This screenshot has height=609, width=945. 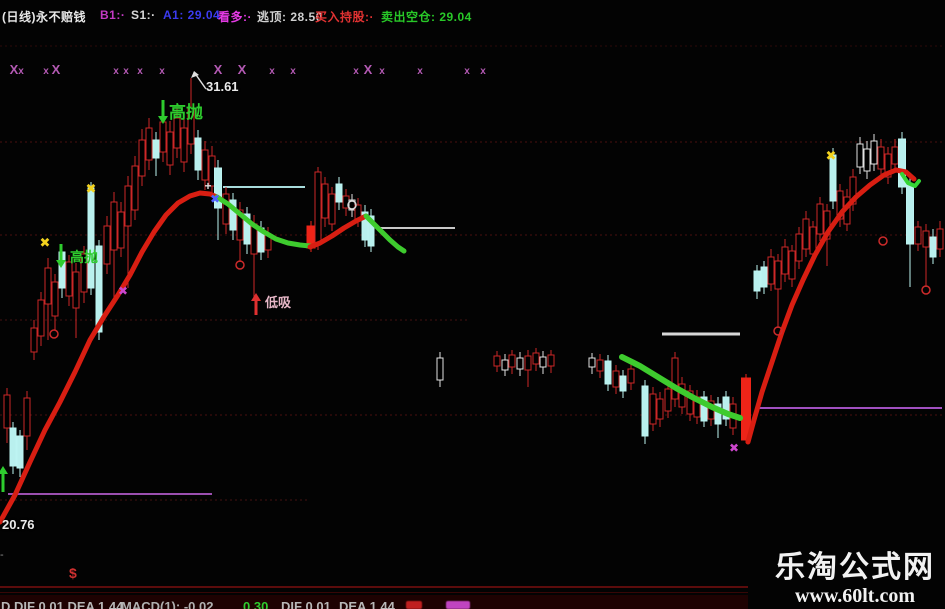 What do you see at coordinates (73, 573) in the screenshot?
I see `dollar-sign-marker: $` at bounding box center [73, 573].